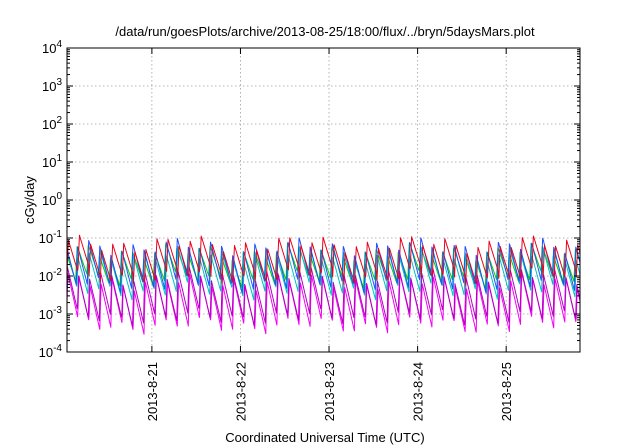  Describe the element at coordinates (324, 437) in the screenshot. I see `x-axis-label: Coordinated Universal Time (UTC)` at that location.